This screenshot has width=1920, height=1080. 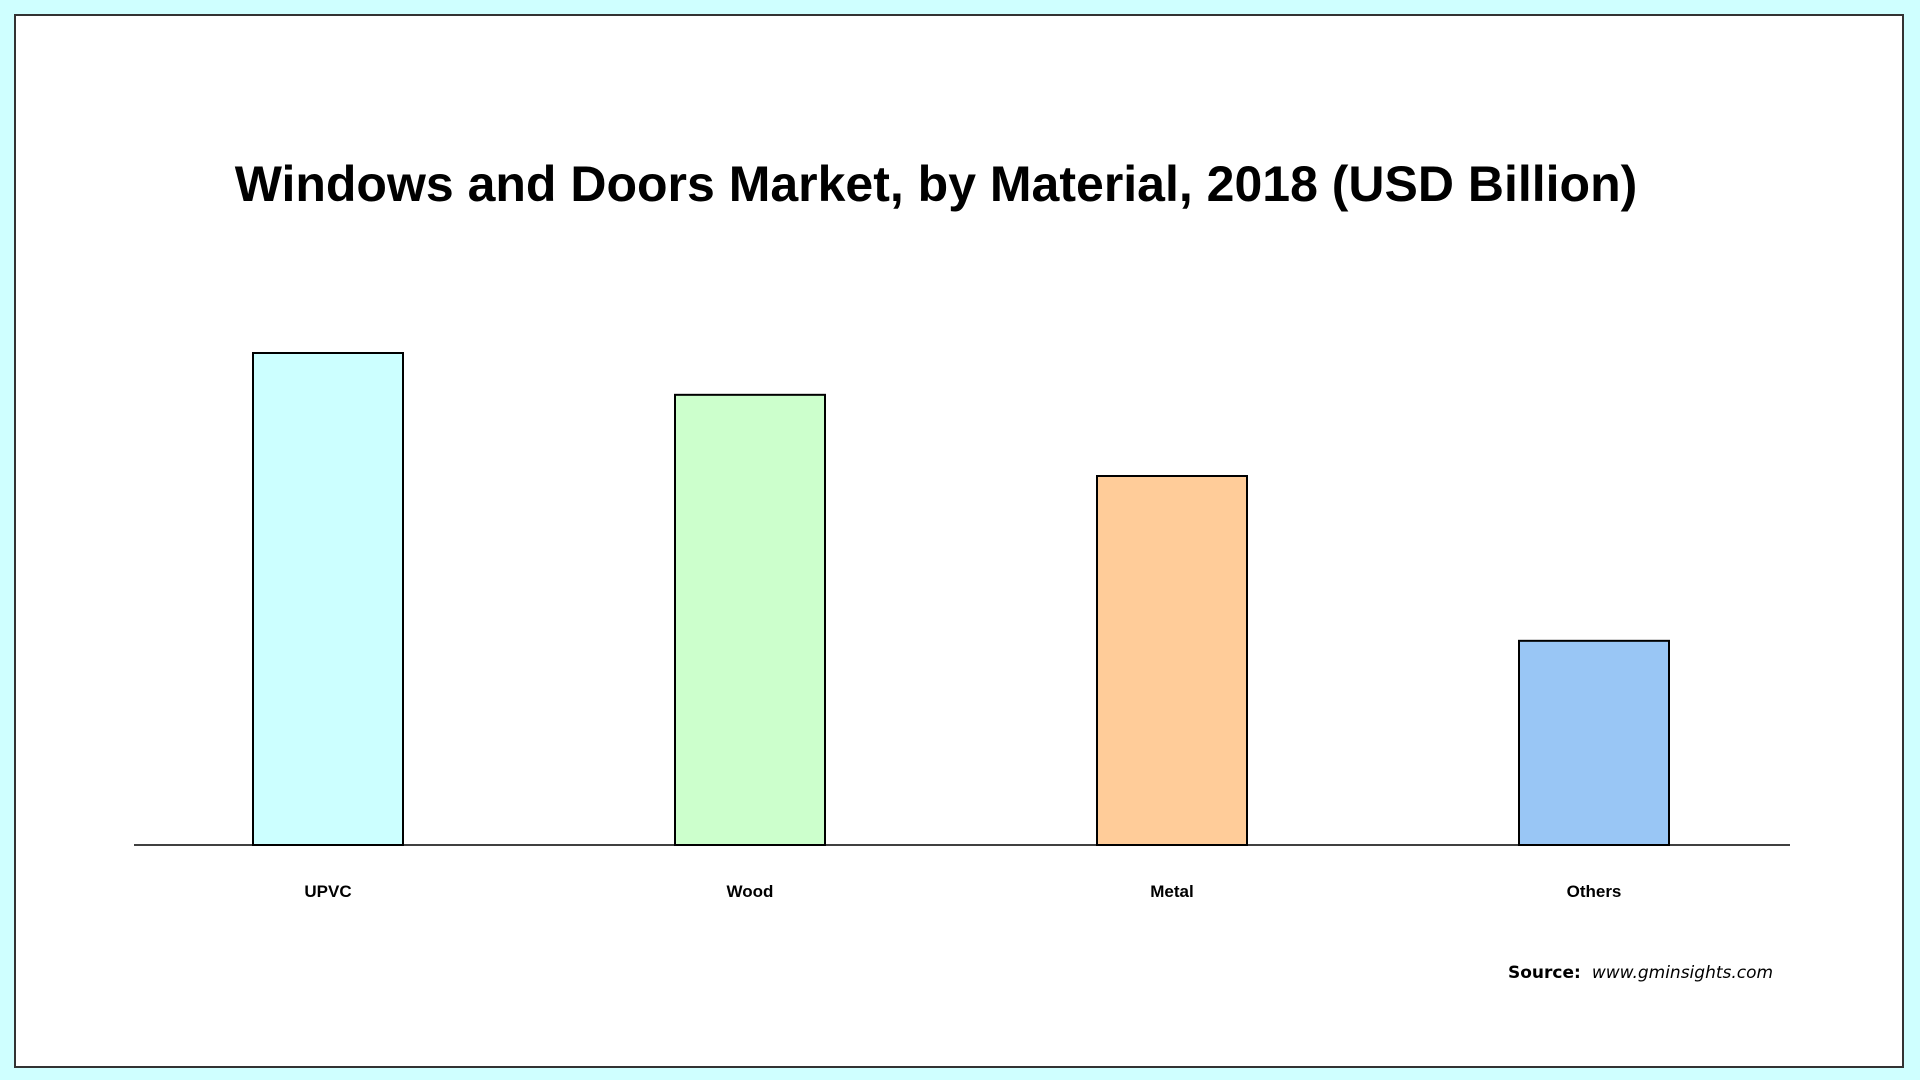 I want to click on x-tick-label-upvc: UPVC, so click(x=327, y=891).